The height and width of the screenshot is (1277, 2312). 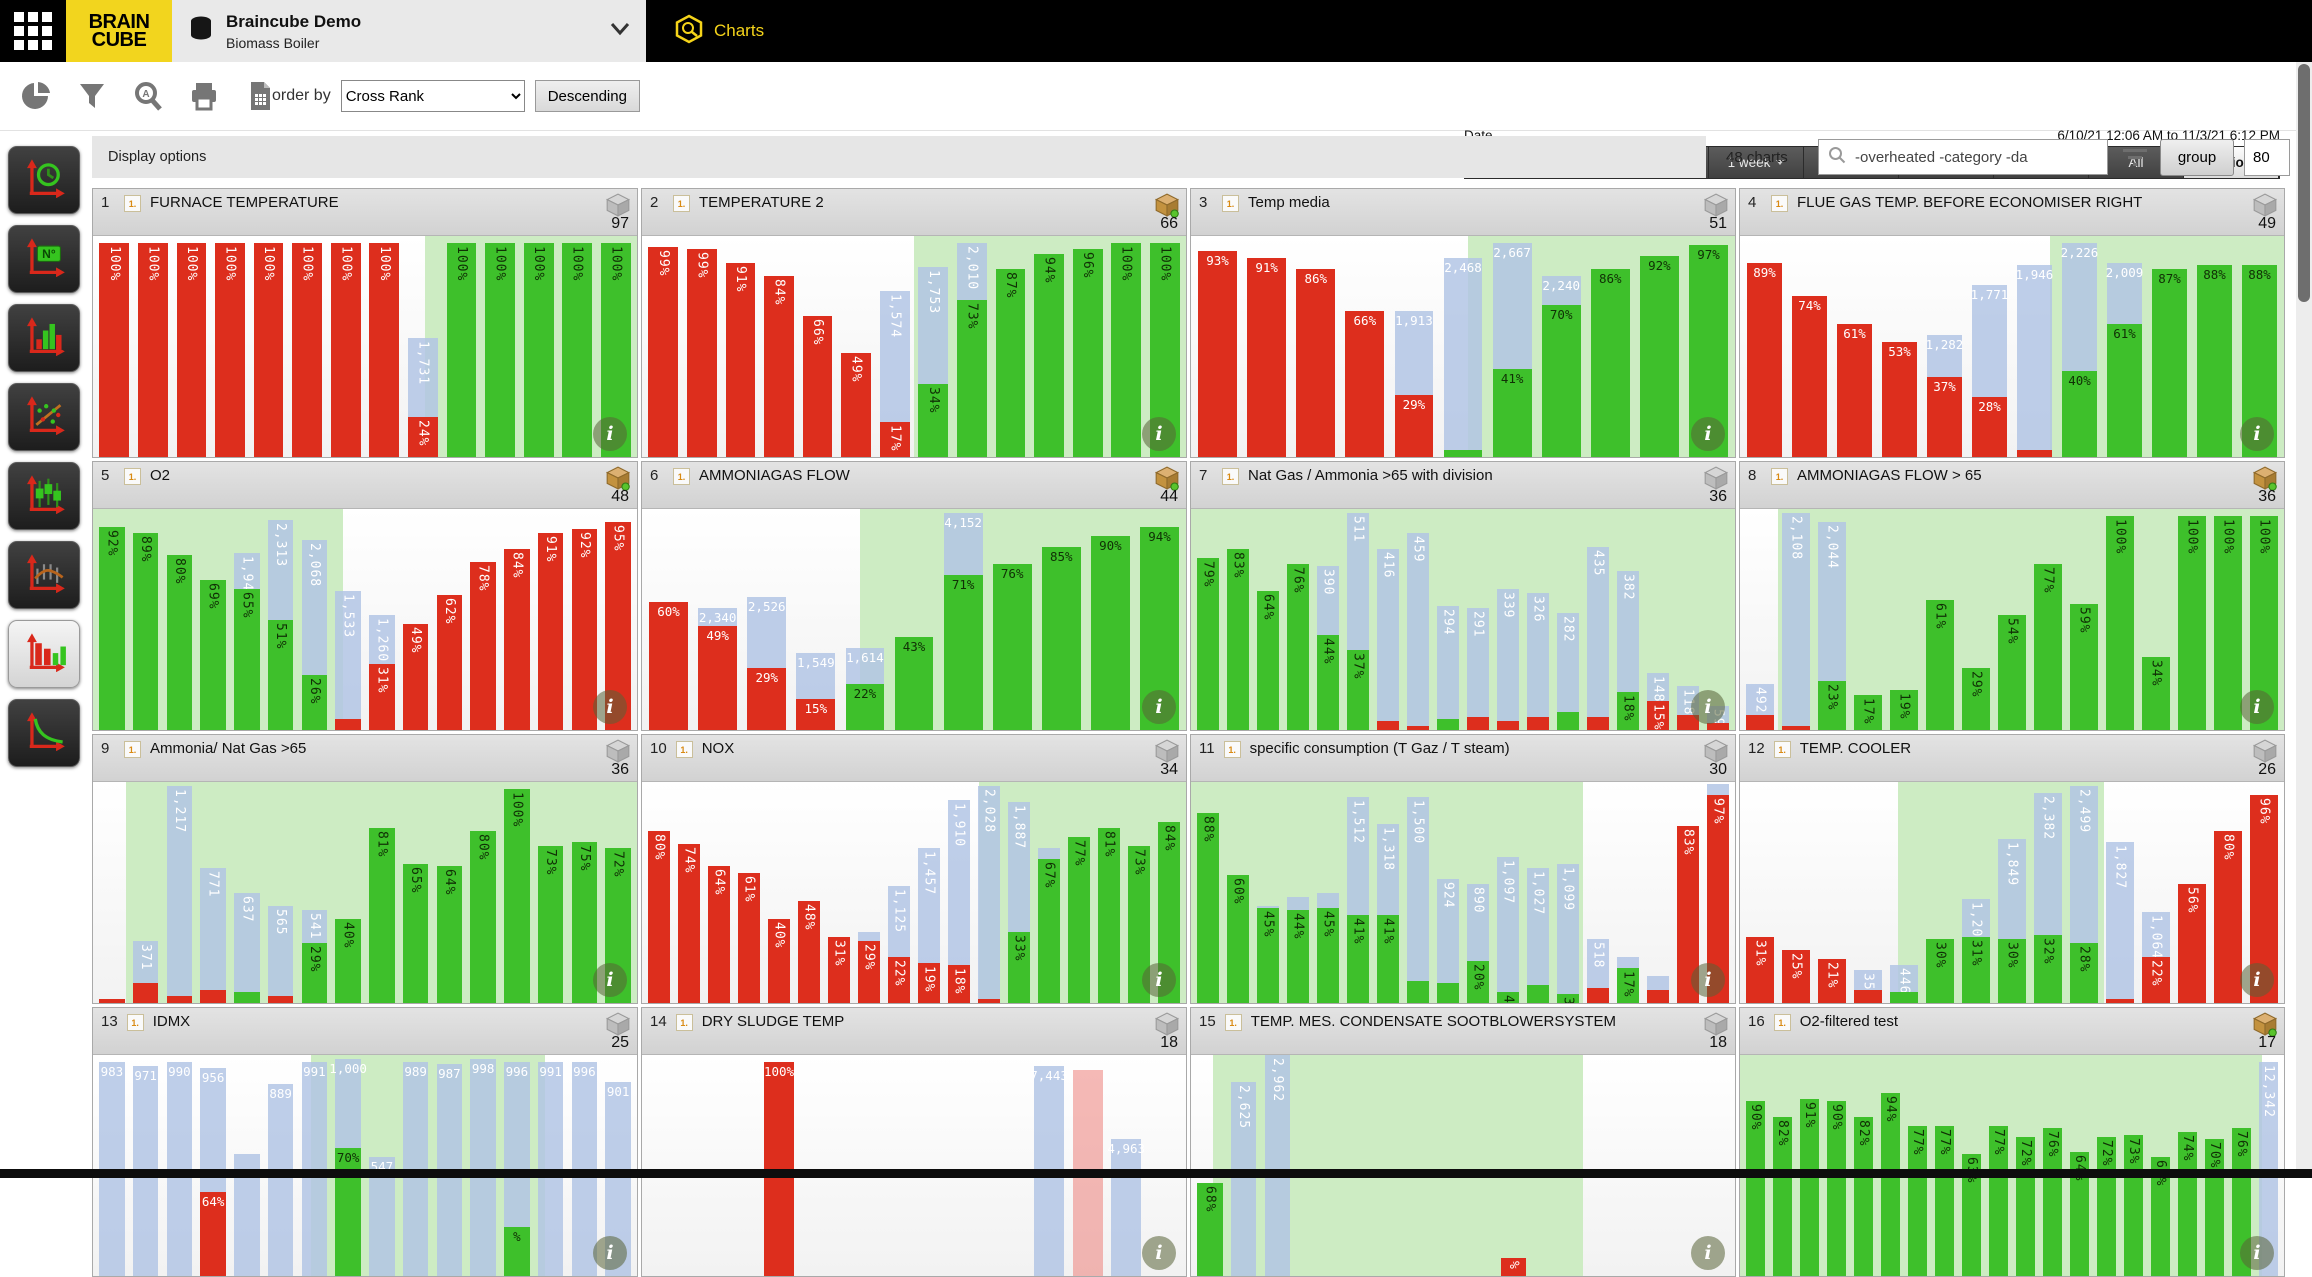 What do you see at coordinates (1448, 941) in the screenshot?
I see `count-bar: 924` at bounding box center [1448, 941].